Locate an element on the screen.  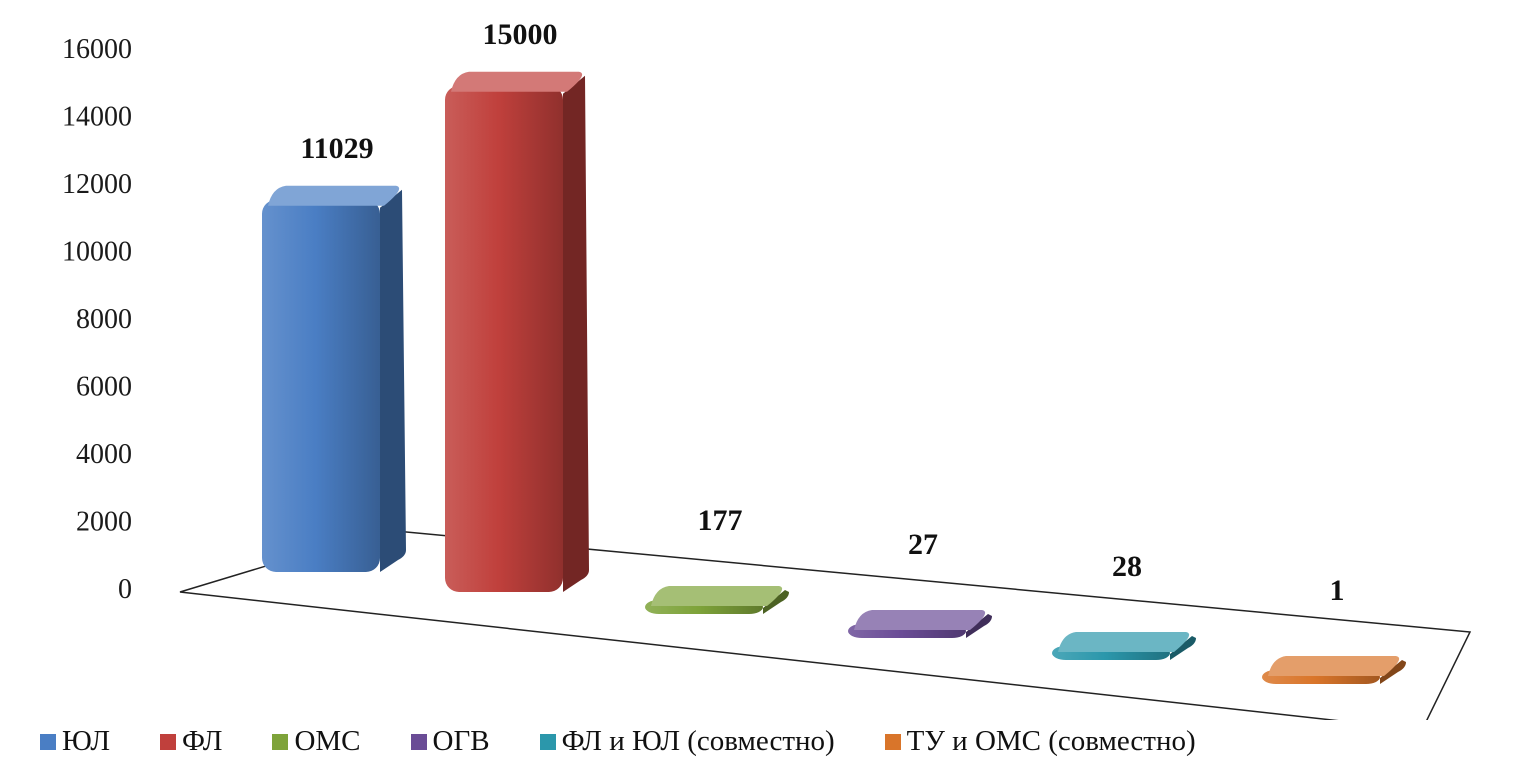
y-tick-label: 2000 is located at coordinates (104, 522).